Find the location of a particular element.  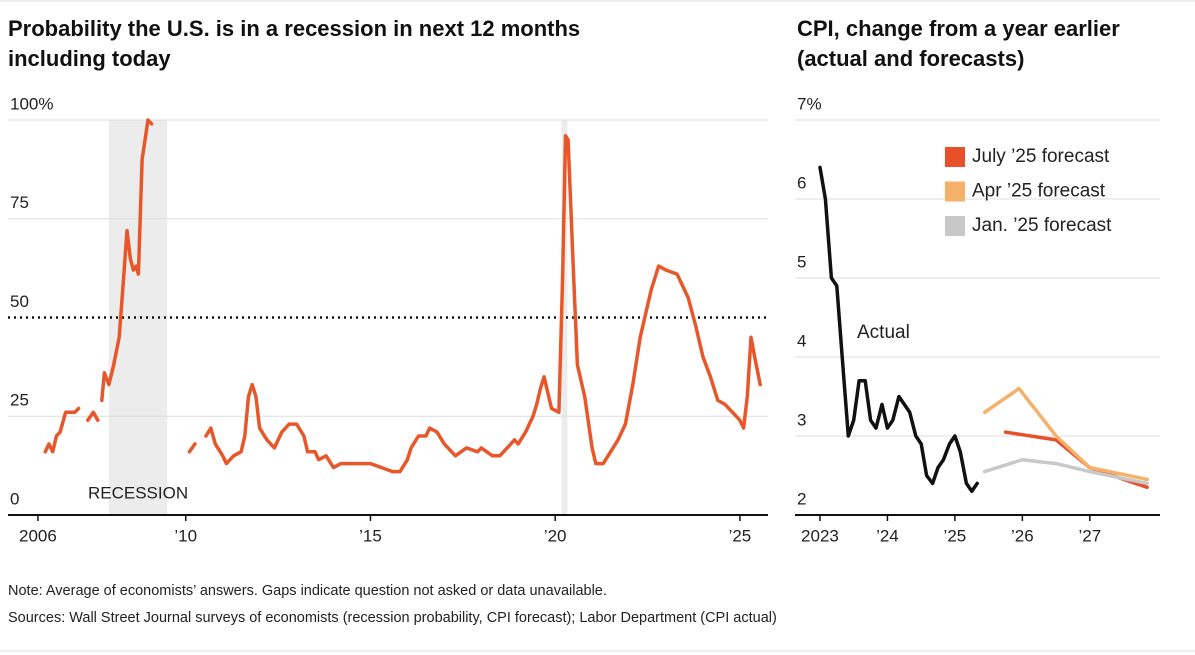

y-tick-label: 50 is located at coordinates (19, 301).